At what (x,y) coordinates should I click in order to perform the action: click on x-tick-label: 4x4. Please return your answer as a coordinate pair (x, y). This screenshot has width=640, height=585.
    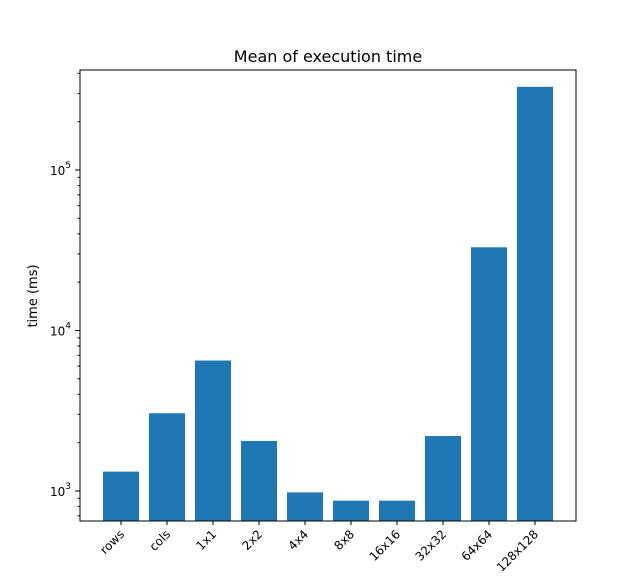
    Looking at the image, I should click on (298, 540).